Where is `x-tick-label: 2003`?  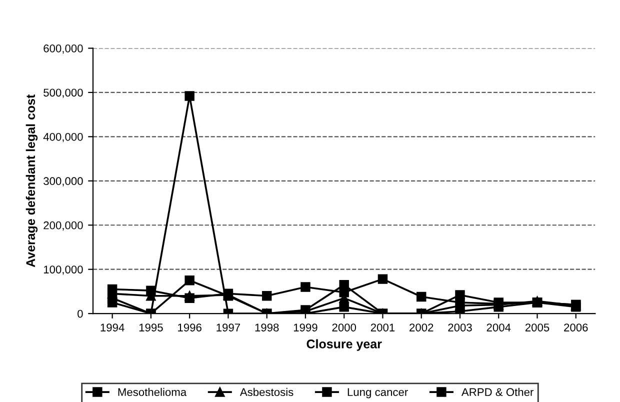
x-tick-label: 2003 is located at coordinates (460, 328).